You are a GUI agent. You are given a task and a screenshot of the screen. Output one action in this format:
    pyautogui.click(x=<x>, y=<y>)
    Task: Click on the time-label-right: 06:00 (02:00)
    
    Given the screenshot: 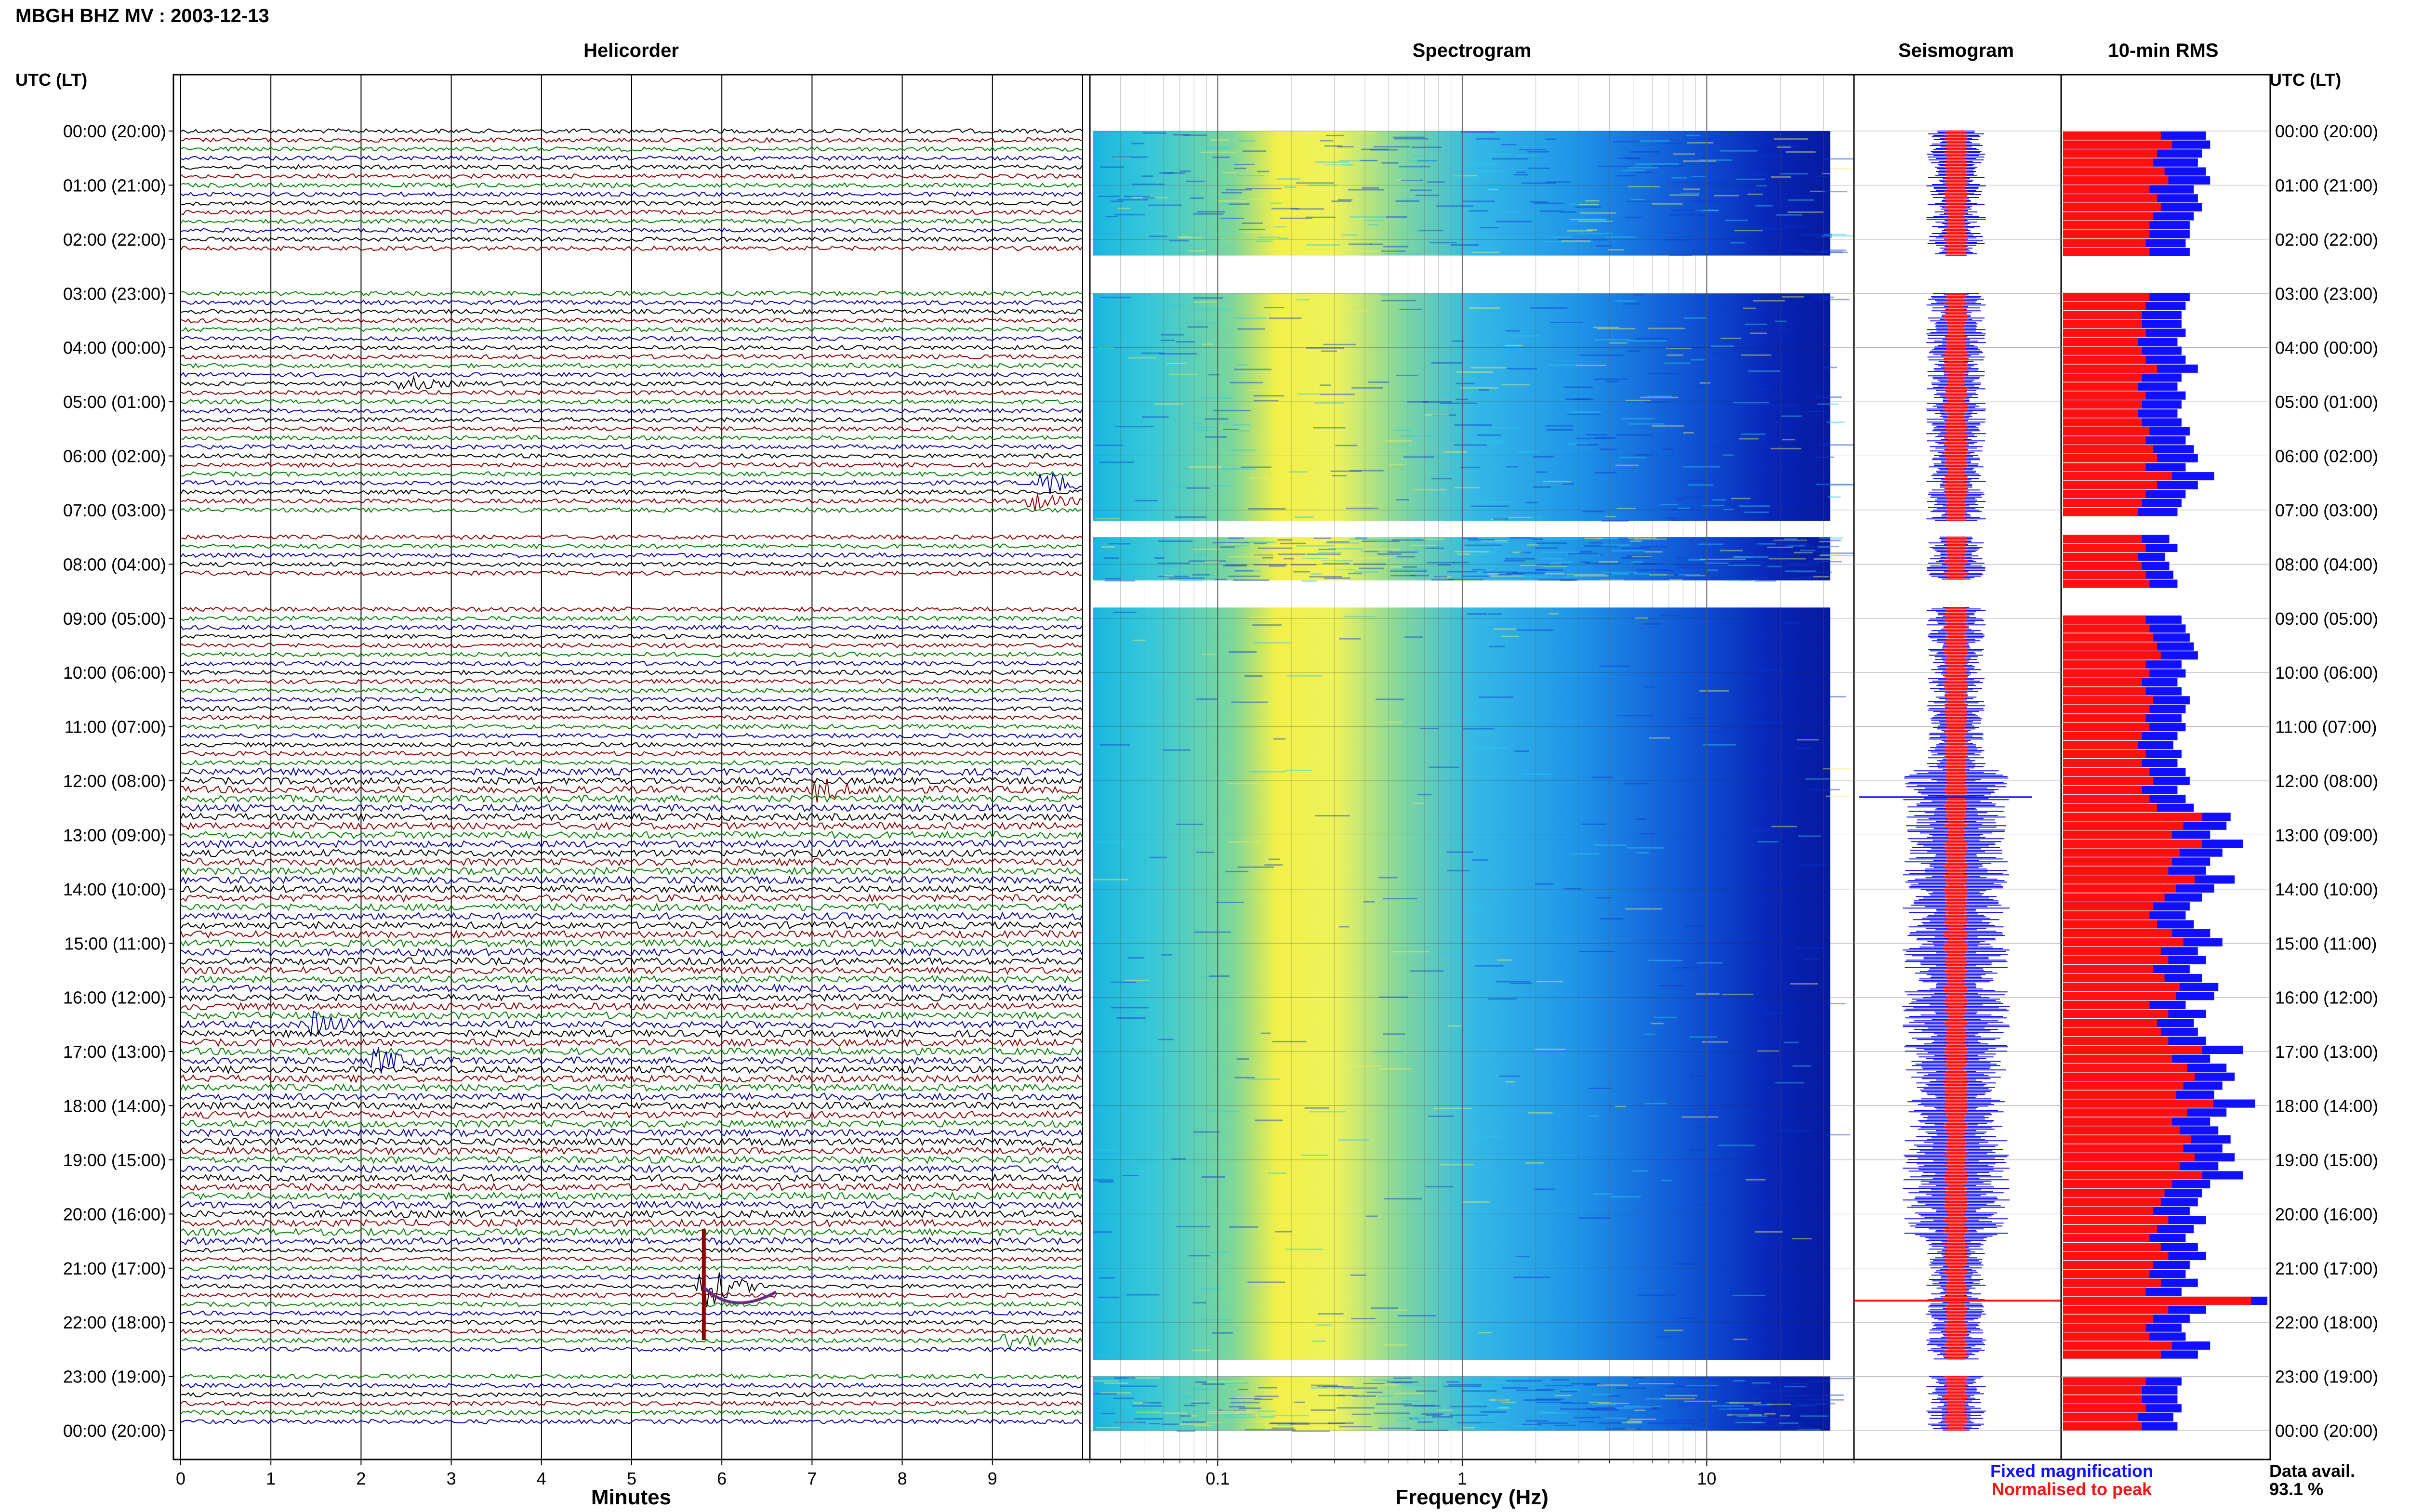 What is the action you would take?
    pyautogui.click(x=2326, y=456)
    